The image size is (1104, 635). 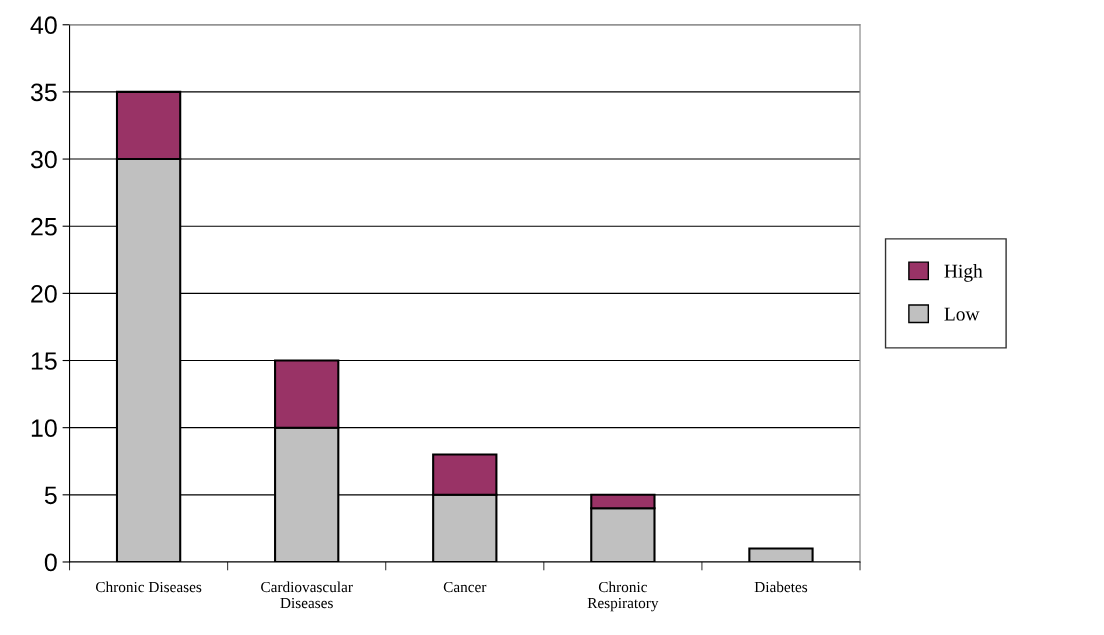 What do you see at coordinates (44, 293) in the screenshot?
I see `y-tick-label: 20` at bounding box center [44, 293].